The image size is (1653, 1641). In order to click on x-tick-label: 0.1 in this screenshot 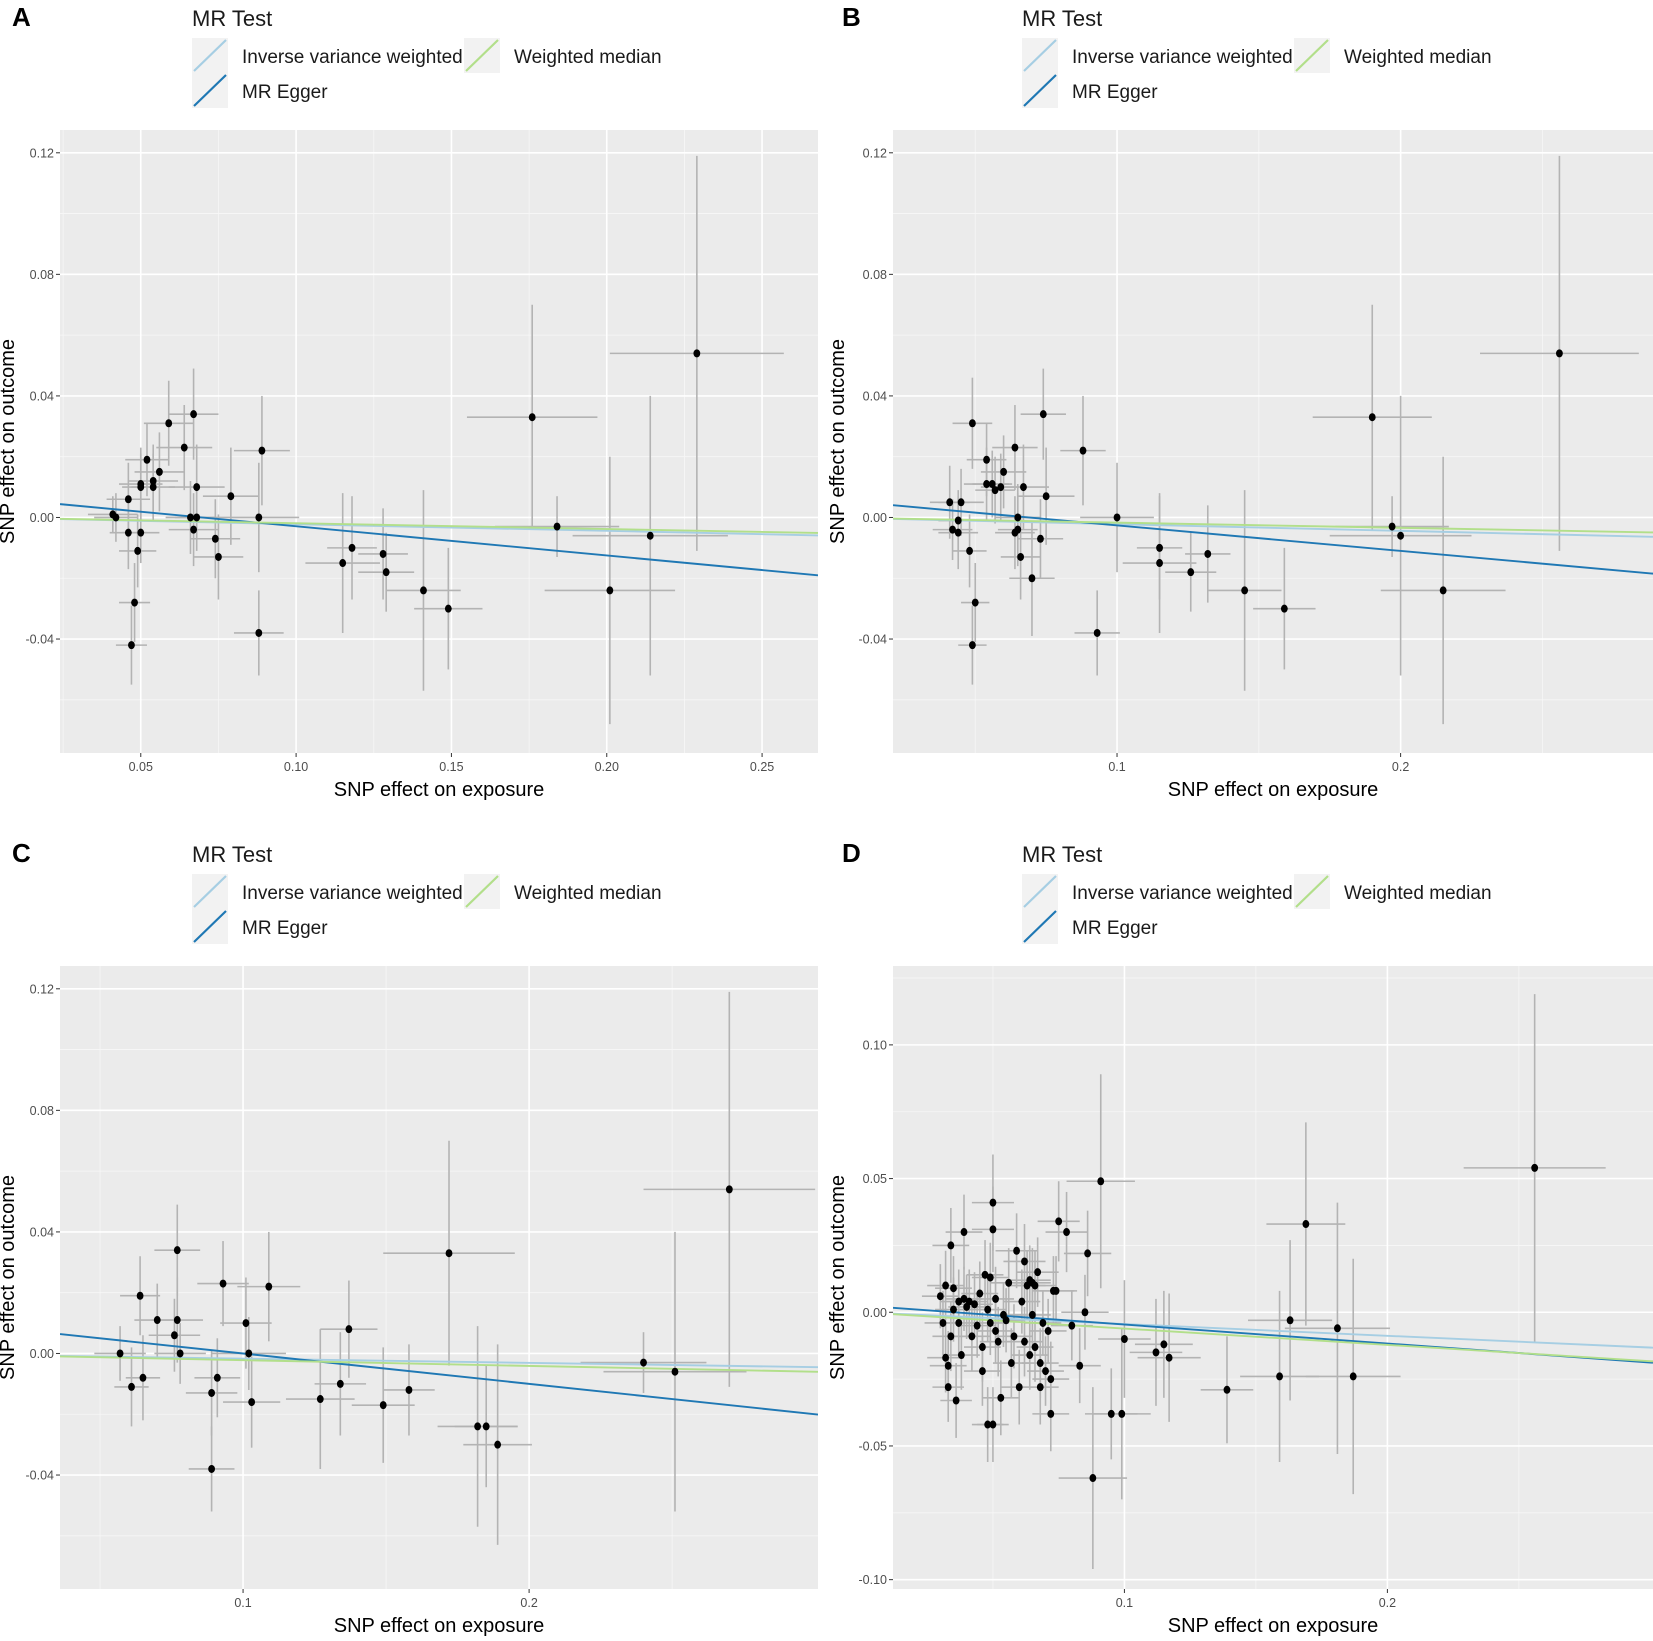, I will do `click(1116, 767)`.